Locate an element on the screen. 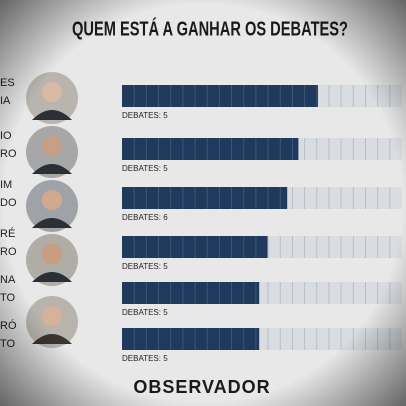 Image resolution: width=406 pixels, height=406 pixels. candidate-name: ES is located at coordinates (7, 83).